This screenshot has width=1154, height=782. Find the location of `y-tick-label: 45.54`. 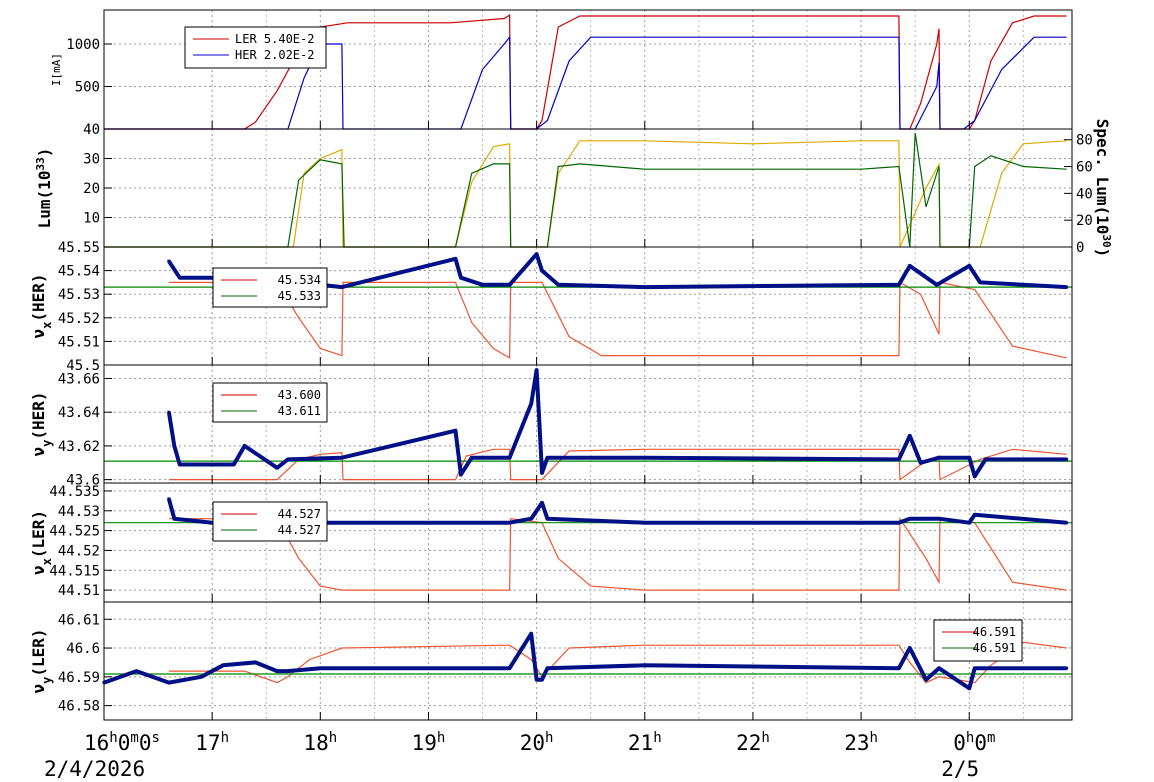

y-tick-label: 45.54 is located at coordinates (79, 272).